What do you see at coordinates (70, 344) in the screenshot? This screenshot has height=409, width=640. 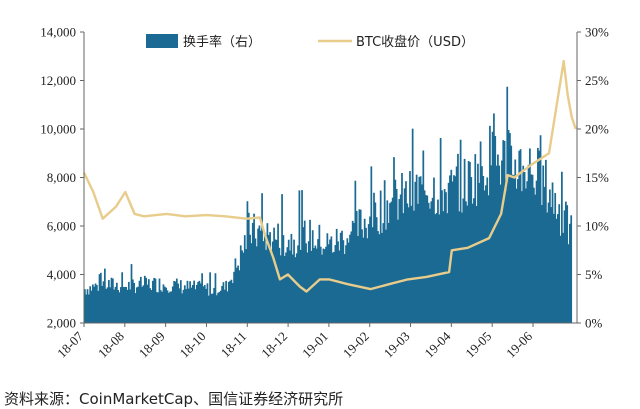 I see `x-tick-label: 18-07` at bounding box center [70, 344].